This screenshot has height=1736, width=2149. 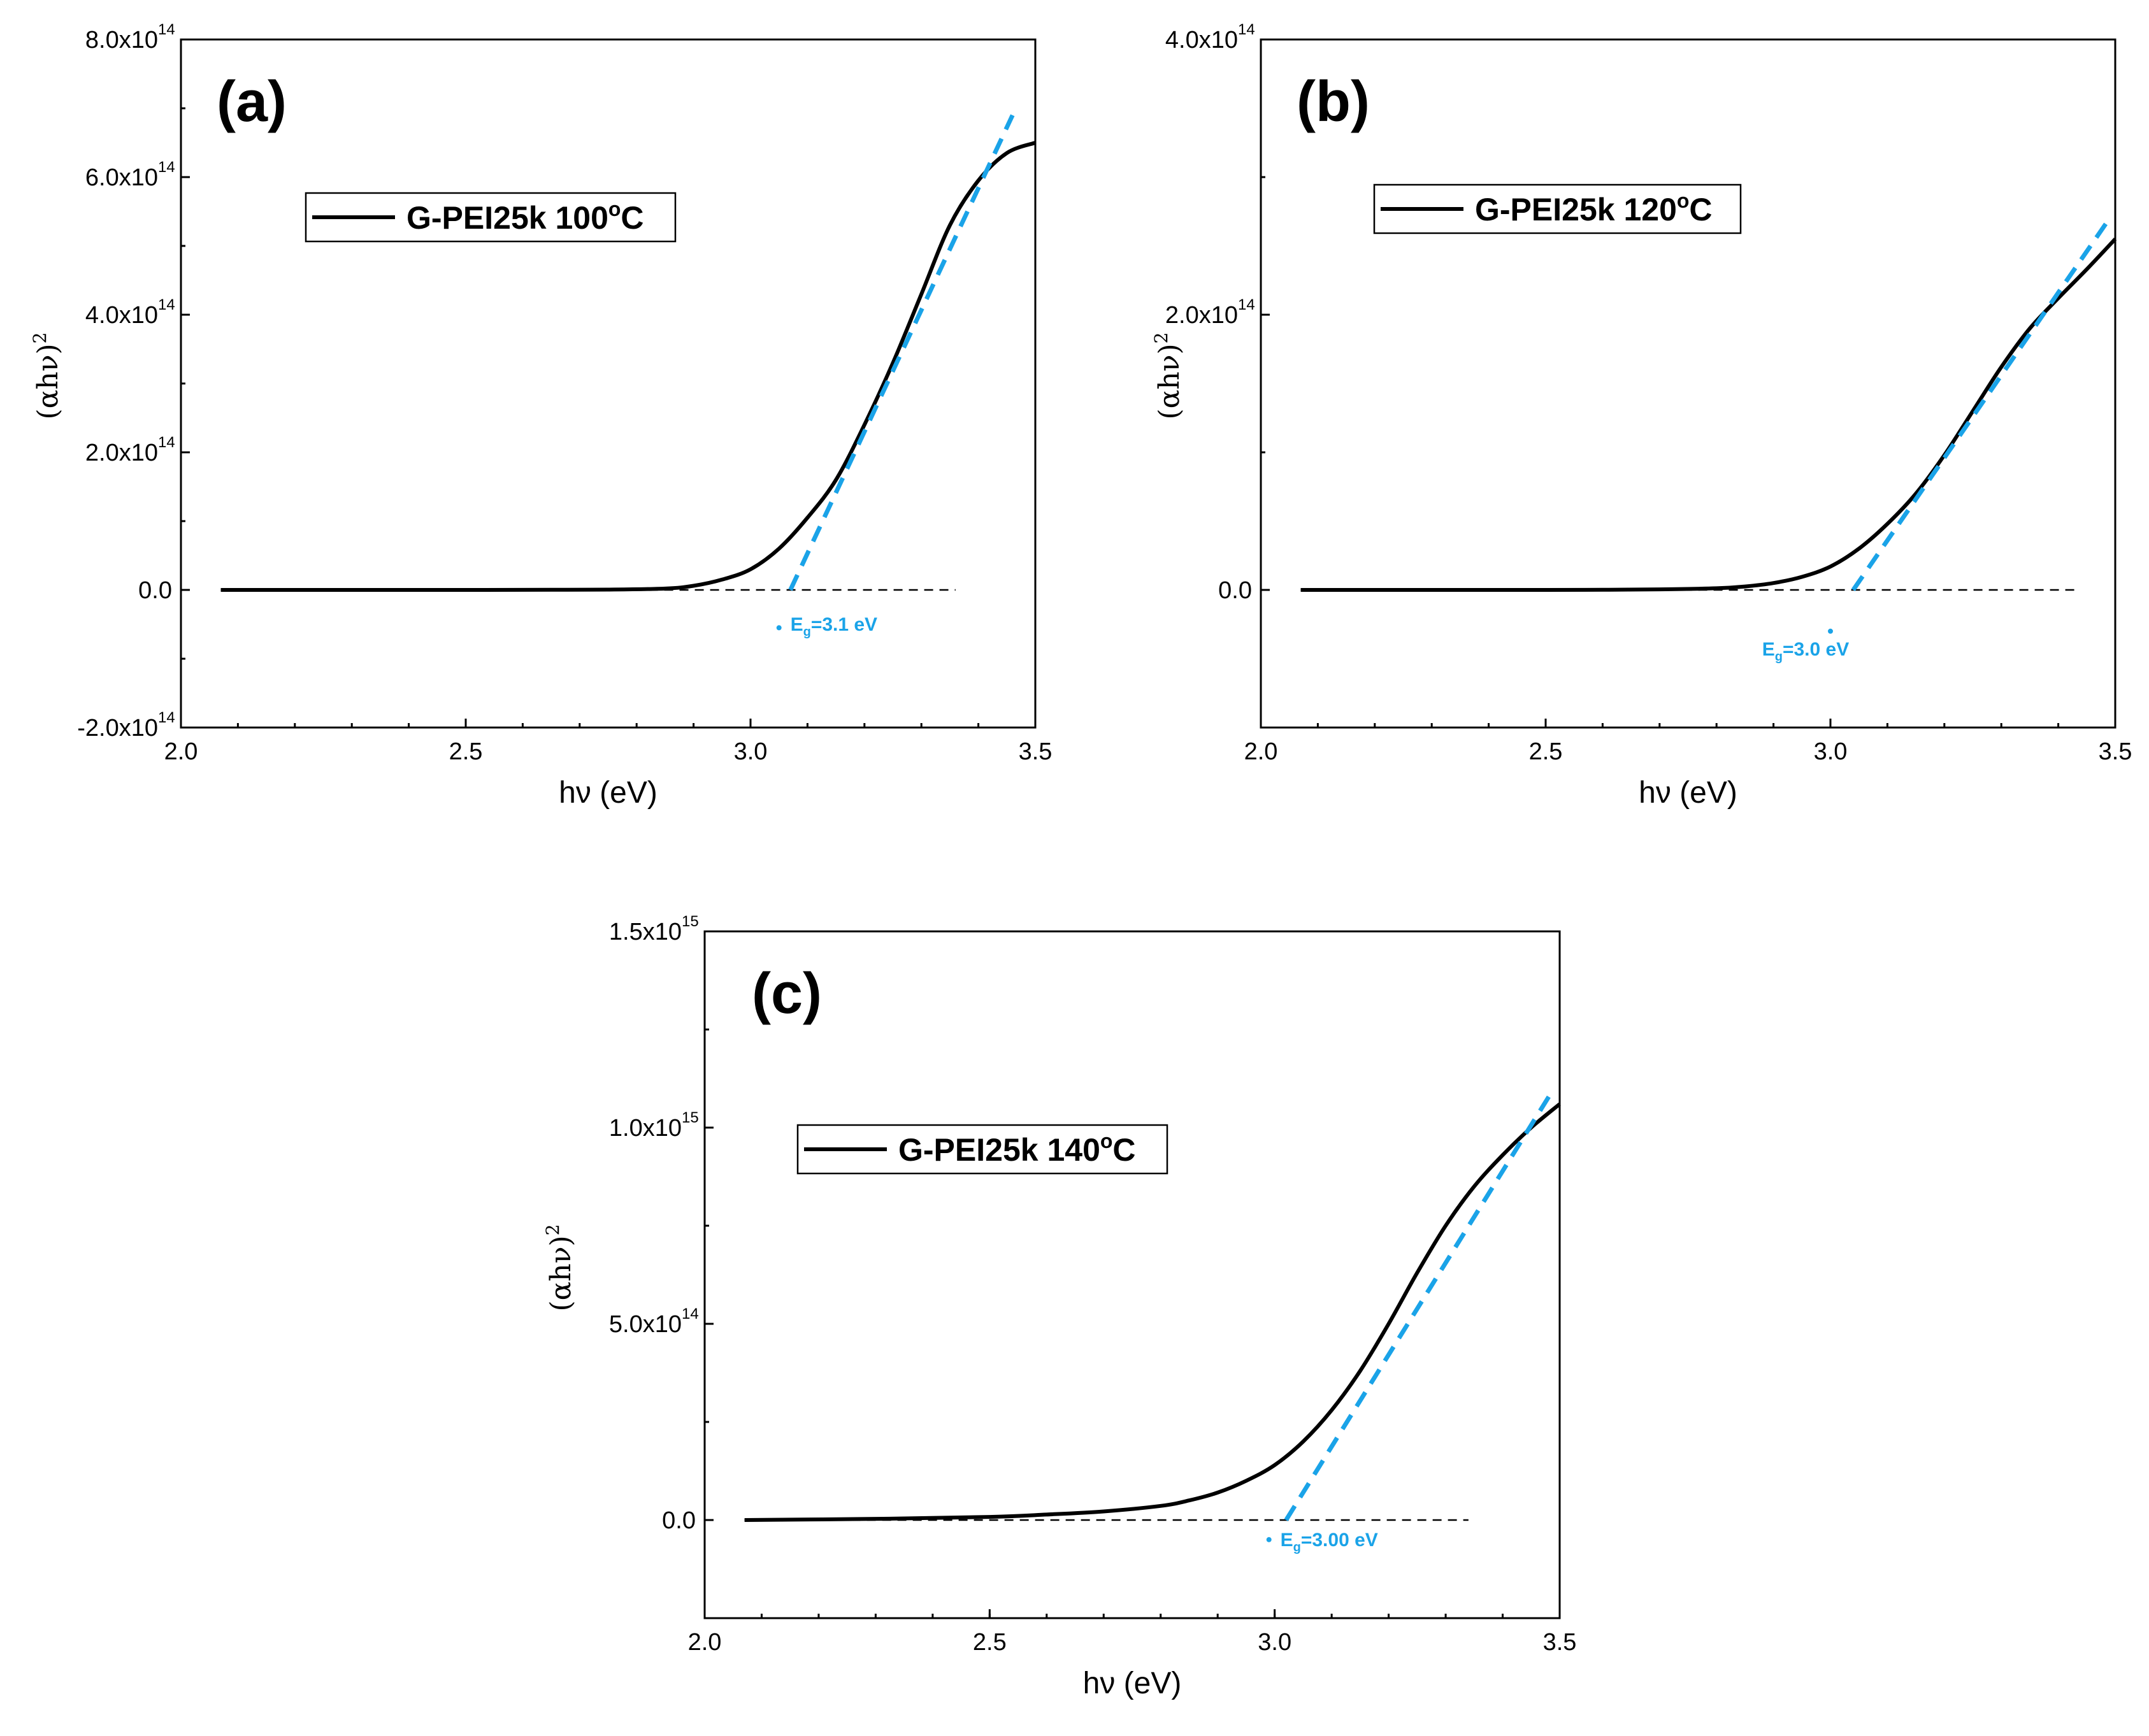 I want to click on y-tick-label: 8.0x10, so click(x=121, y=40).